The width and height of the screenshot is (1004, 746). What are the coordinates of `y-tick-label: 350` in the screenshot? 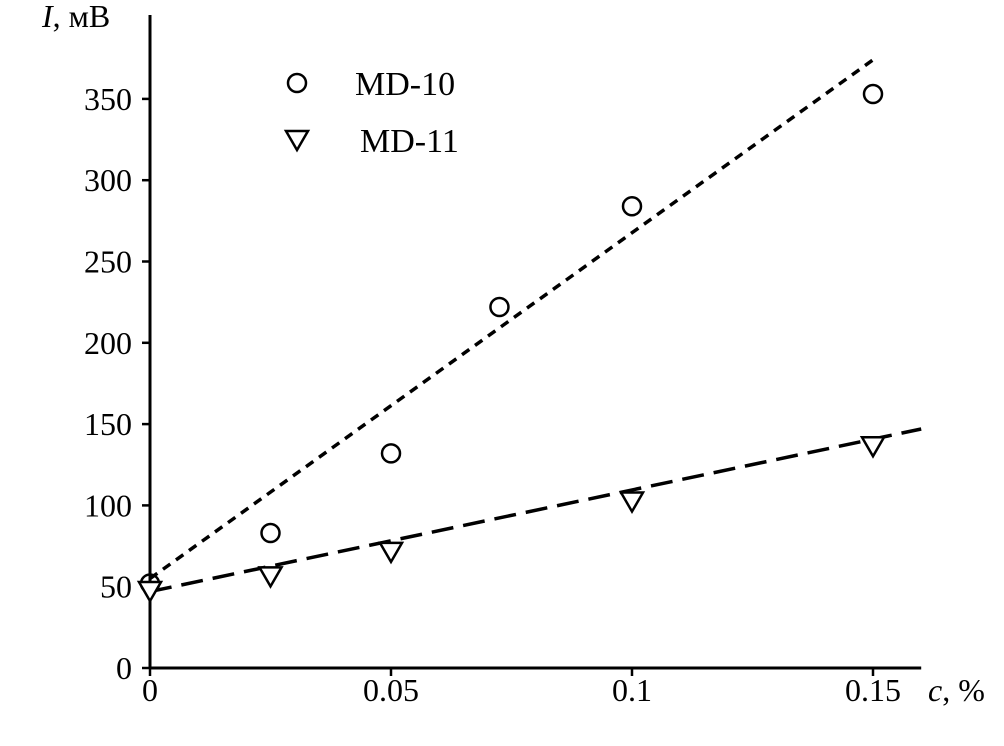 It's located at (108, 99).